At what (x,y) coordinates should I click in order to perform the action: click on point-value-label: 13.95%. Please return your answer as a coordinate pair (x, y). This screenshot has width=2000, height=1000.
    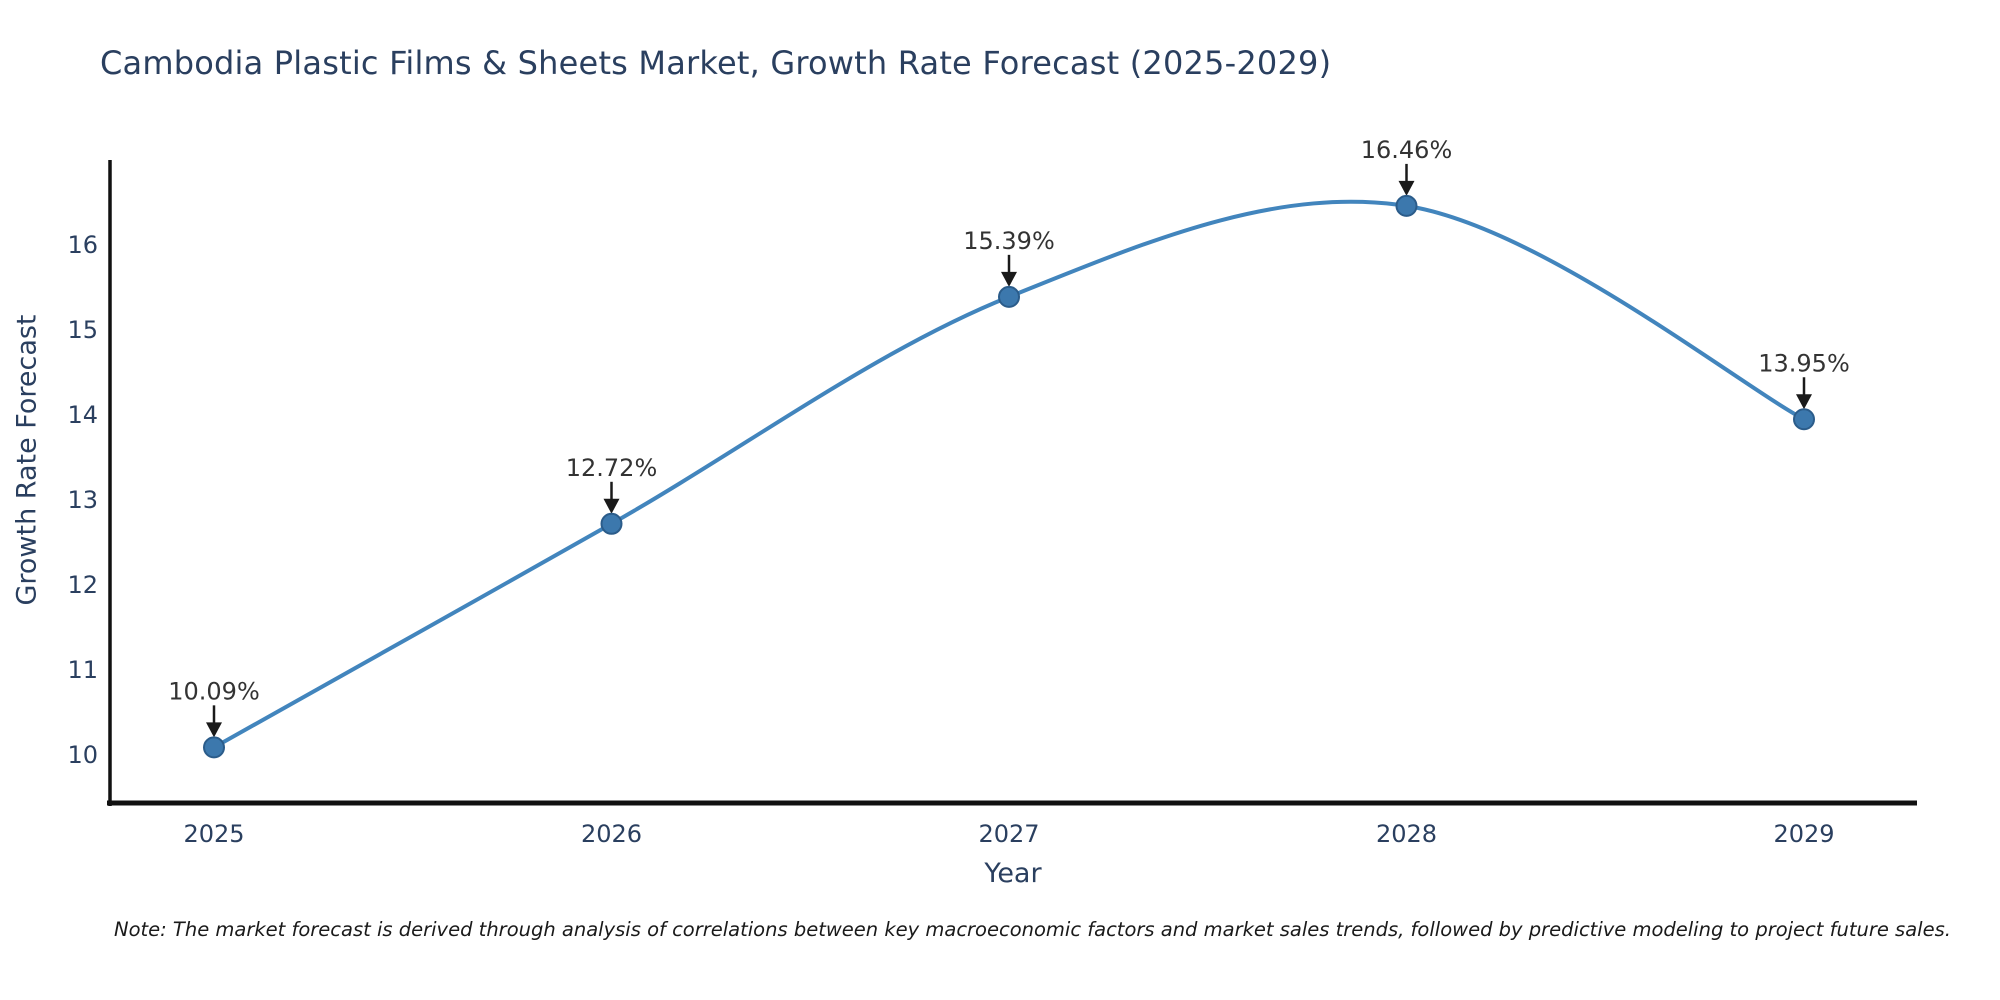
    Looking at the image, I should click on (1804, 363).